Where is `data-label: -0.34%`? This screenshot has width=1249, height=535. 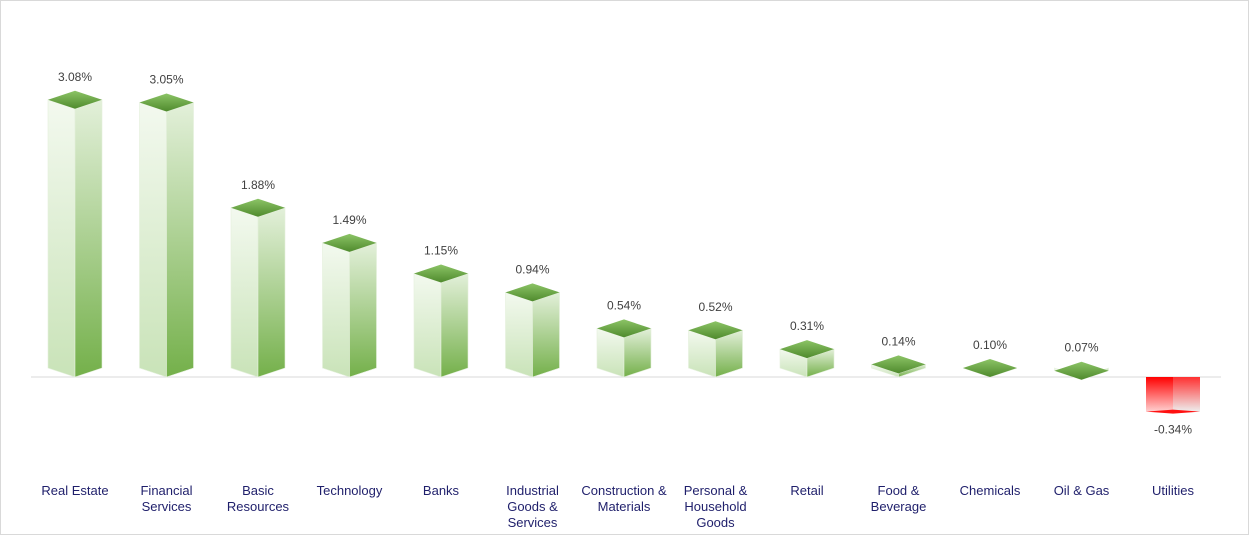
data-label: -0.34% is located at coordinates (1173, 430).